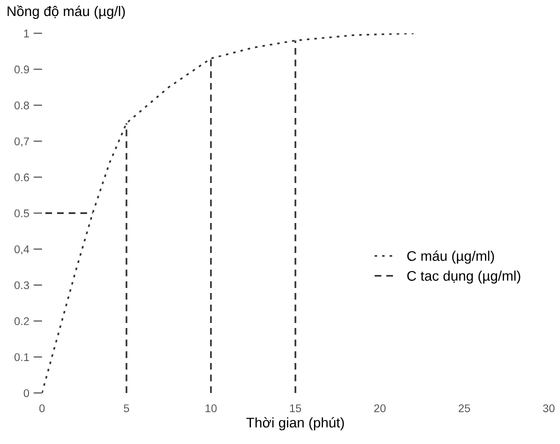  What do you see at coordinates (42, 408) in the screenshot?
I see `x-tick-label: 0` at bounding box center [42, 408].